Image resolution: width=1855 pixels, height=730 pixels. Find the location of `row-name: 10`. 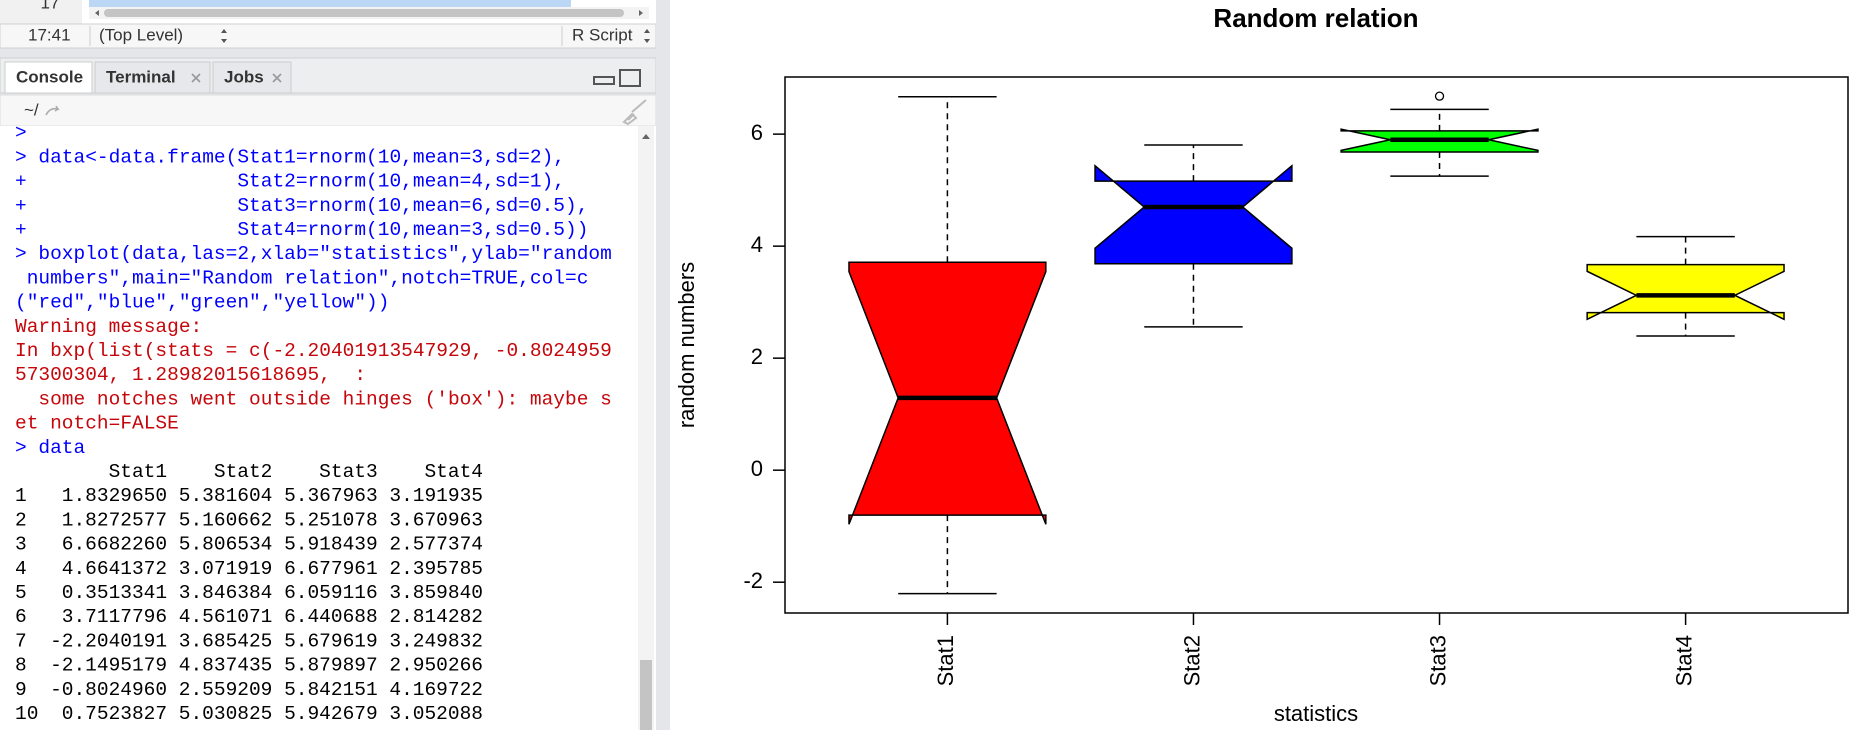

row-name: 10 is located at coordinates (26, 714).